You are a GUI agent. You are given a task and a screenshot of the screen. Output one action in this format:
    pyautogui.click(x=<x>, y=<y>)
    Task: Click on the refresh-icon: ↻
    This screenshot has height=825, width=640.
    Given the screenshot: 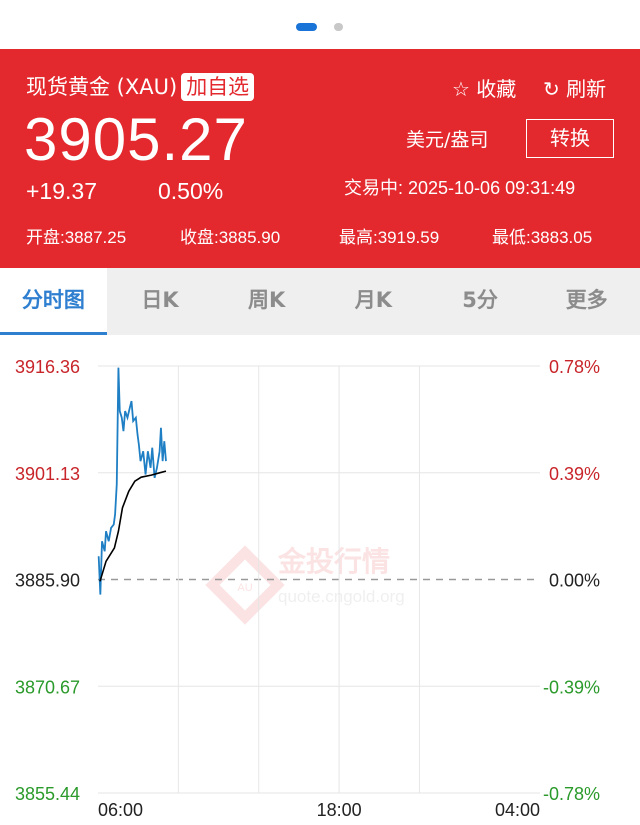 What is the action you would take?
    pyautogui.click(x=551, y=89)
    